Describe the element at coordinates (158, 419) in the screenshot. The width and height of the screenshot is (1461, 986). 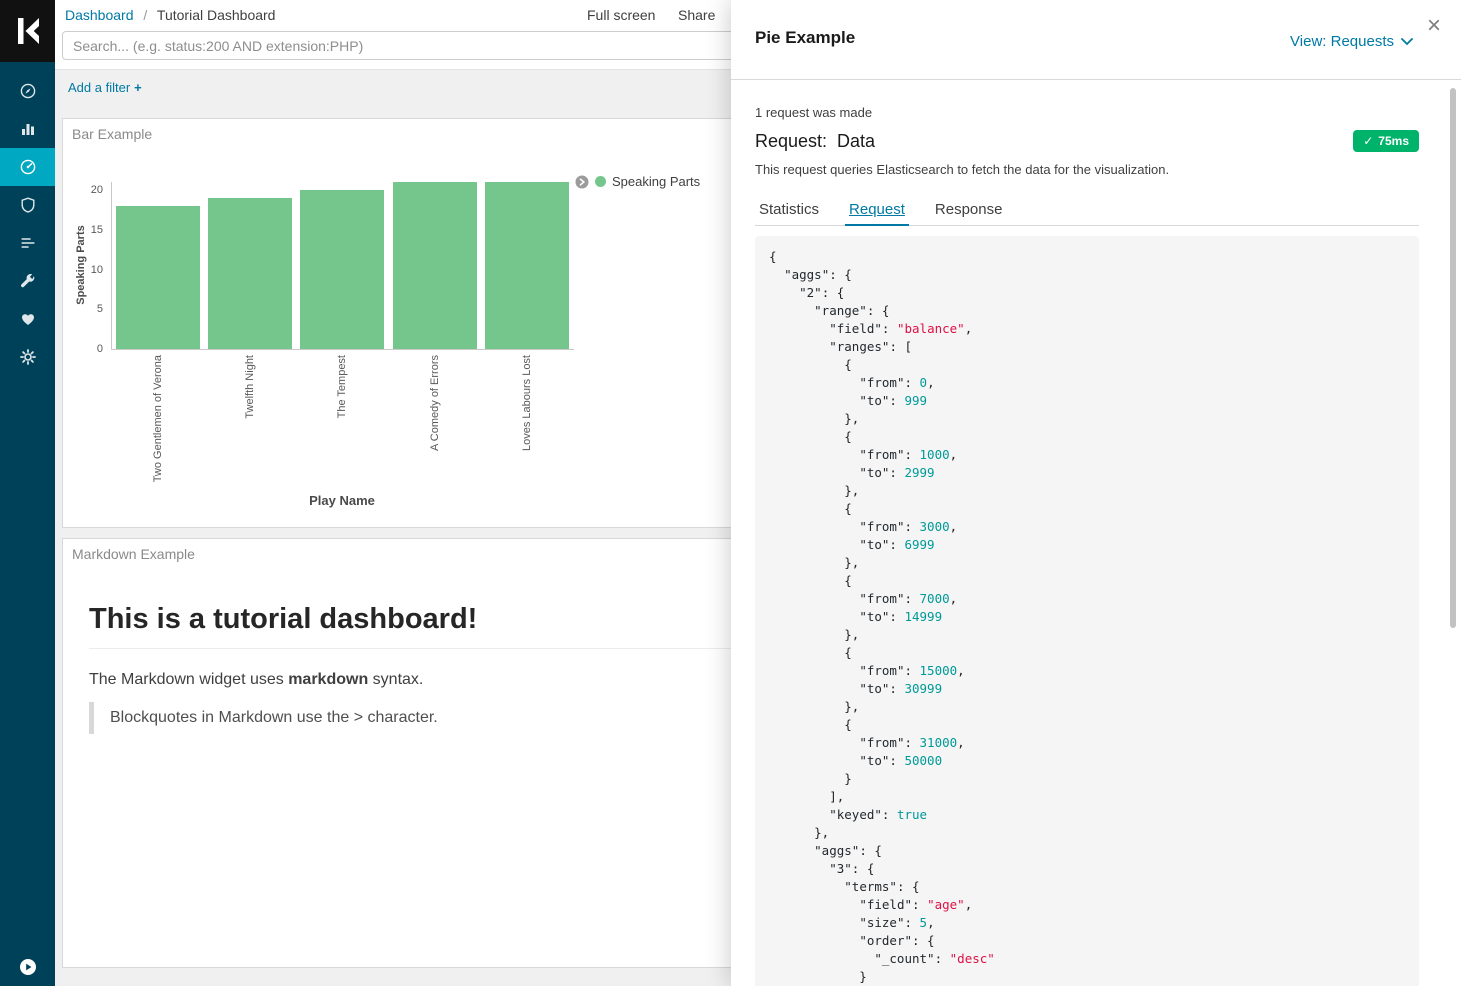
I see `x-tick-label: Two Gentlemen of Verona` at that location.